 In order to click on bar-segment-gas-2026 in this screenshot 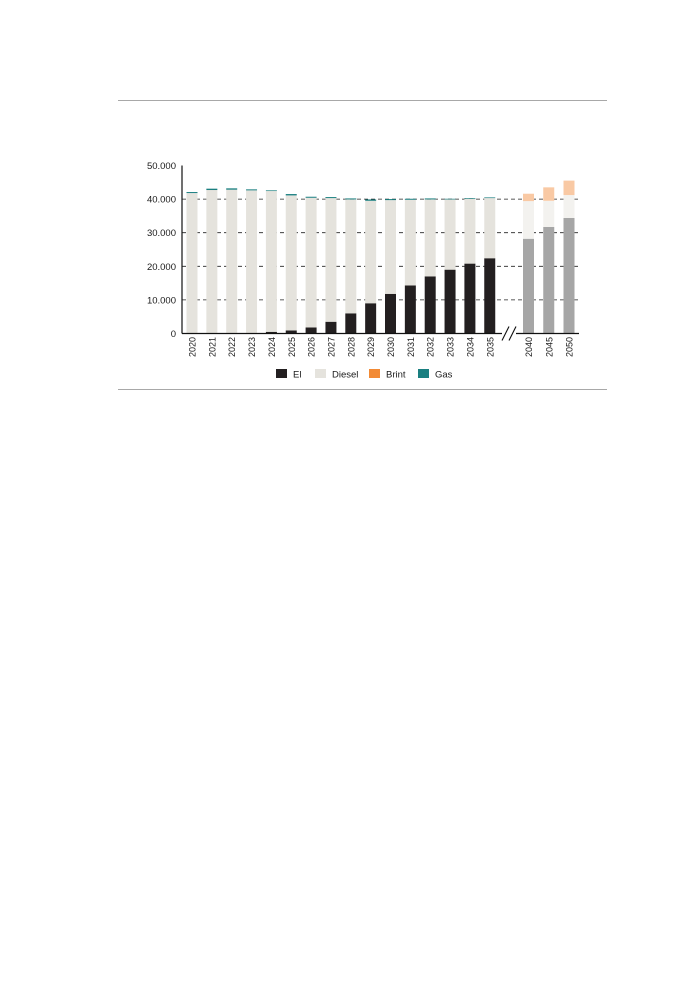, I will do `click(311, 197)`.